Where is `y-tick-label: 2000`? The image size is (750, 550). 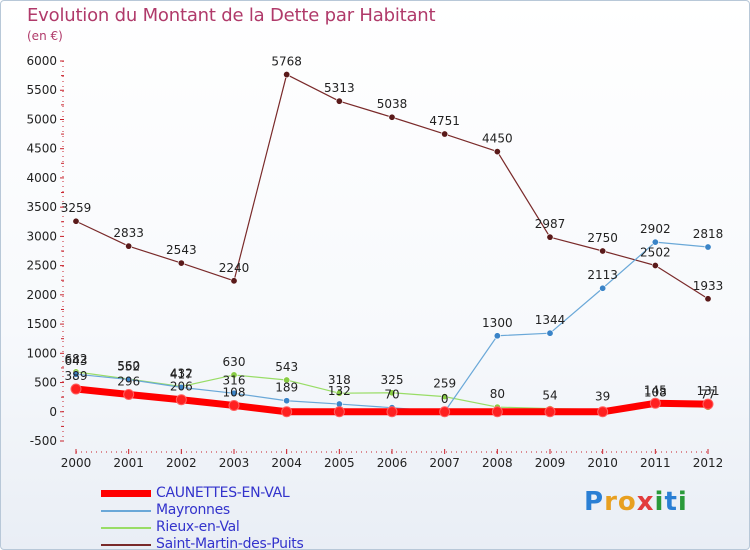
y-tick-label: 2000 is located at coordinates (41, 295).